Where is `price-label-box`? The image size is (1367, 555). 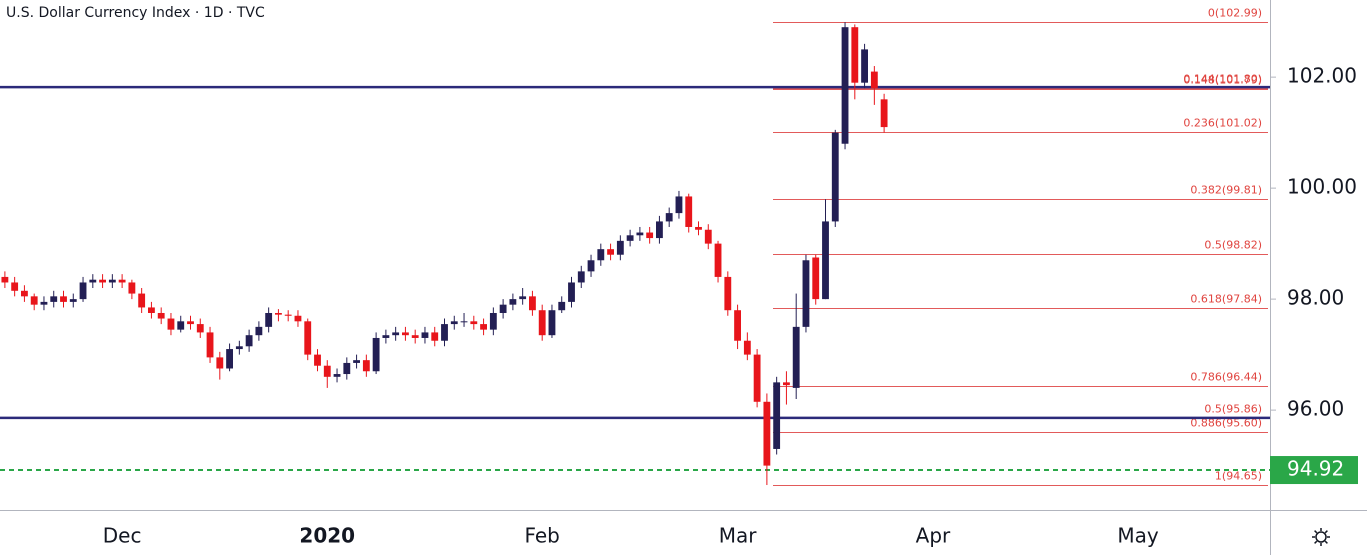
price-label-box is located at coordinates (1314, 470).